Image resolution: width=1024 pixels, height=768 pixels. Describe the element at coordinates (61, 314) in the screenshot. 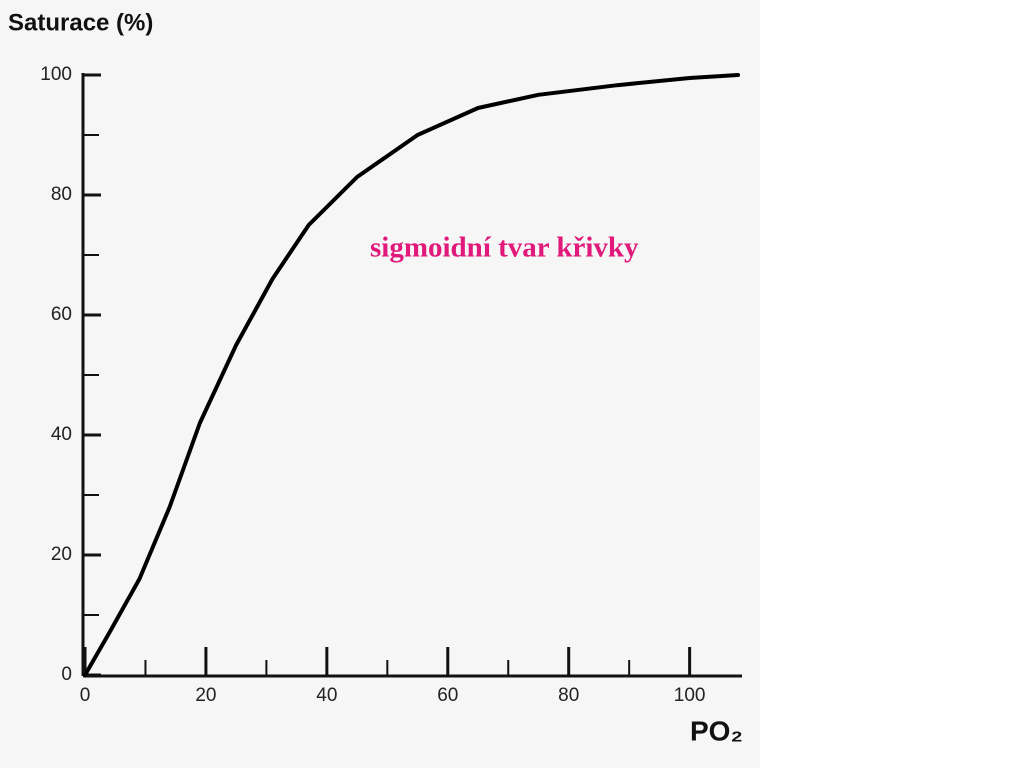

I see `y-tick-label: 60` at that location.